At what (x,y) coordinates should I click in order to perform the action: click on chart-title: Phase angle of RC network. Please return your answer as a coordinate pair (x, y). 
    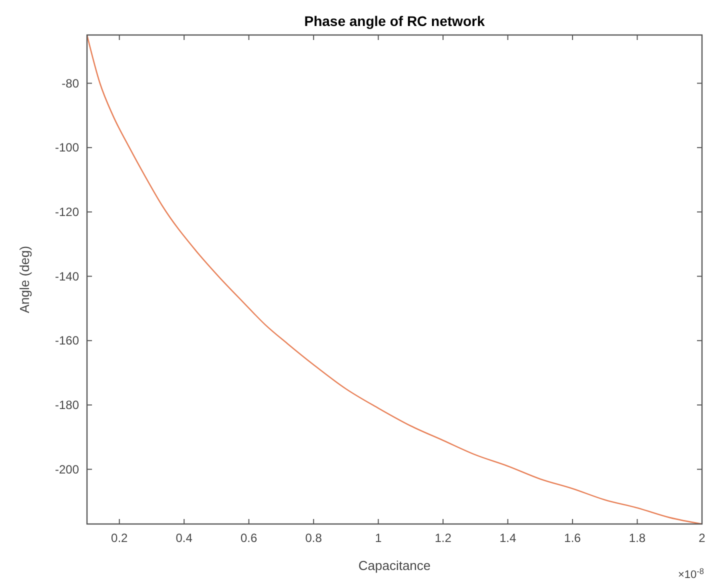
    Looking at the image, I should click on (394, 21).